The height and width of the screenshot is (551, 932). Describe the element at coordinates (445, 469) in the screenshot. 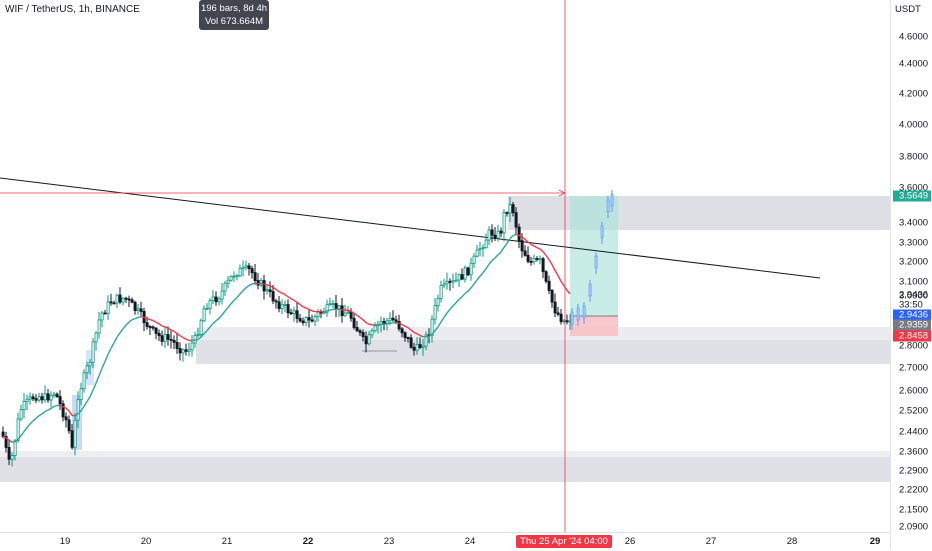

I see `low-zone` at that location.